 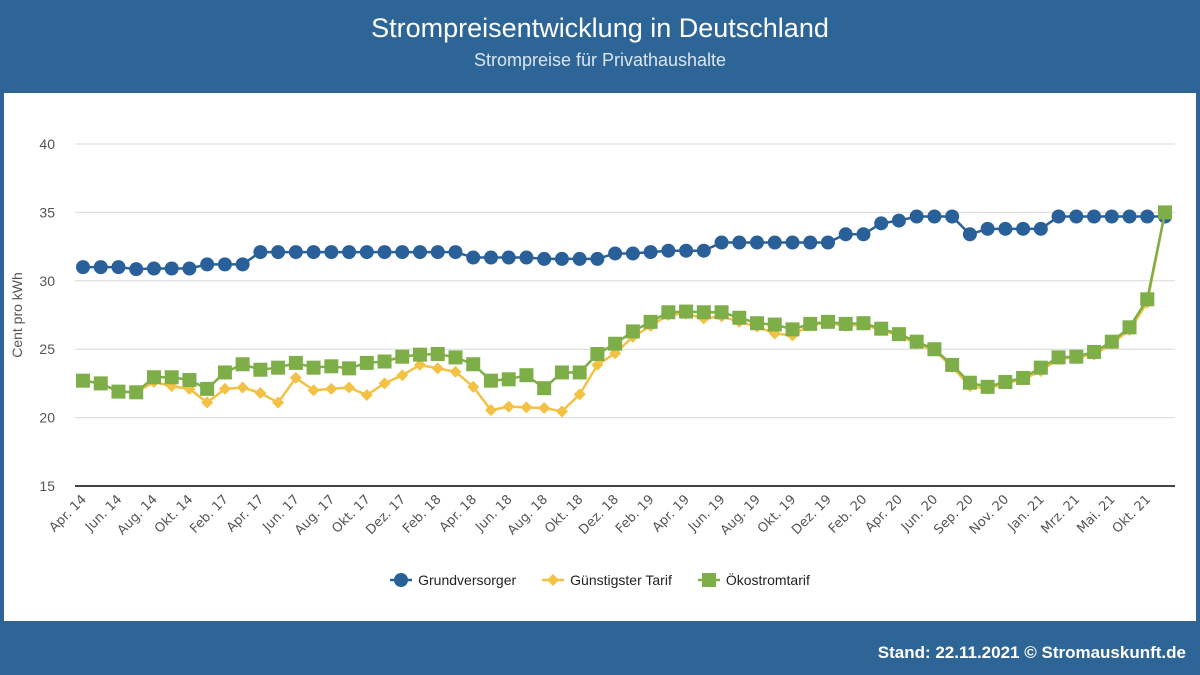 What do you see at coordinates (599, 515) in the screenshot?
I see `x-tick-label: Dez. 18` at bounding box center [599, 515].